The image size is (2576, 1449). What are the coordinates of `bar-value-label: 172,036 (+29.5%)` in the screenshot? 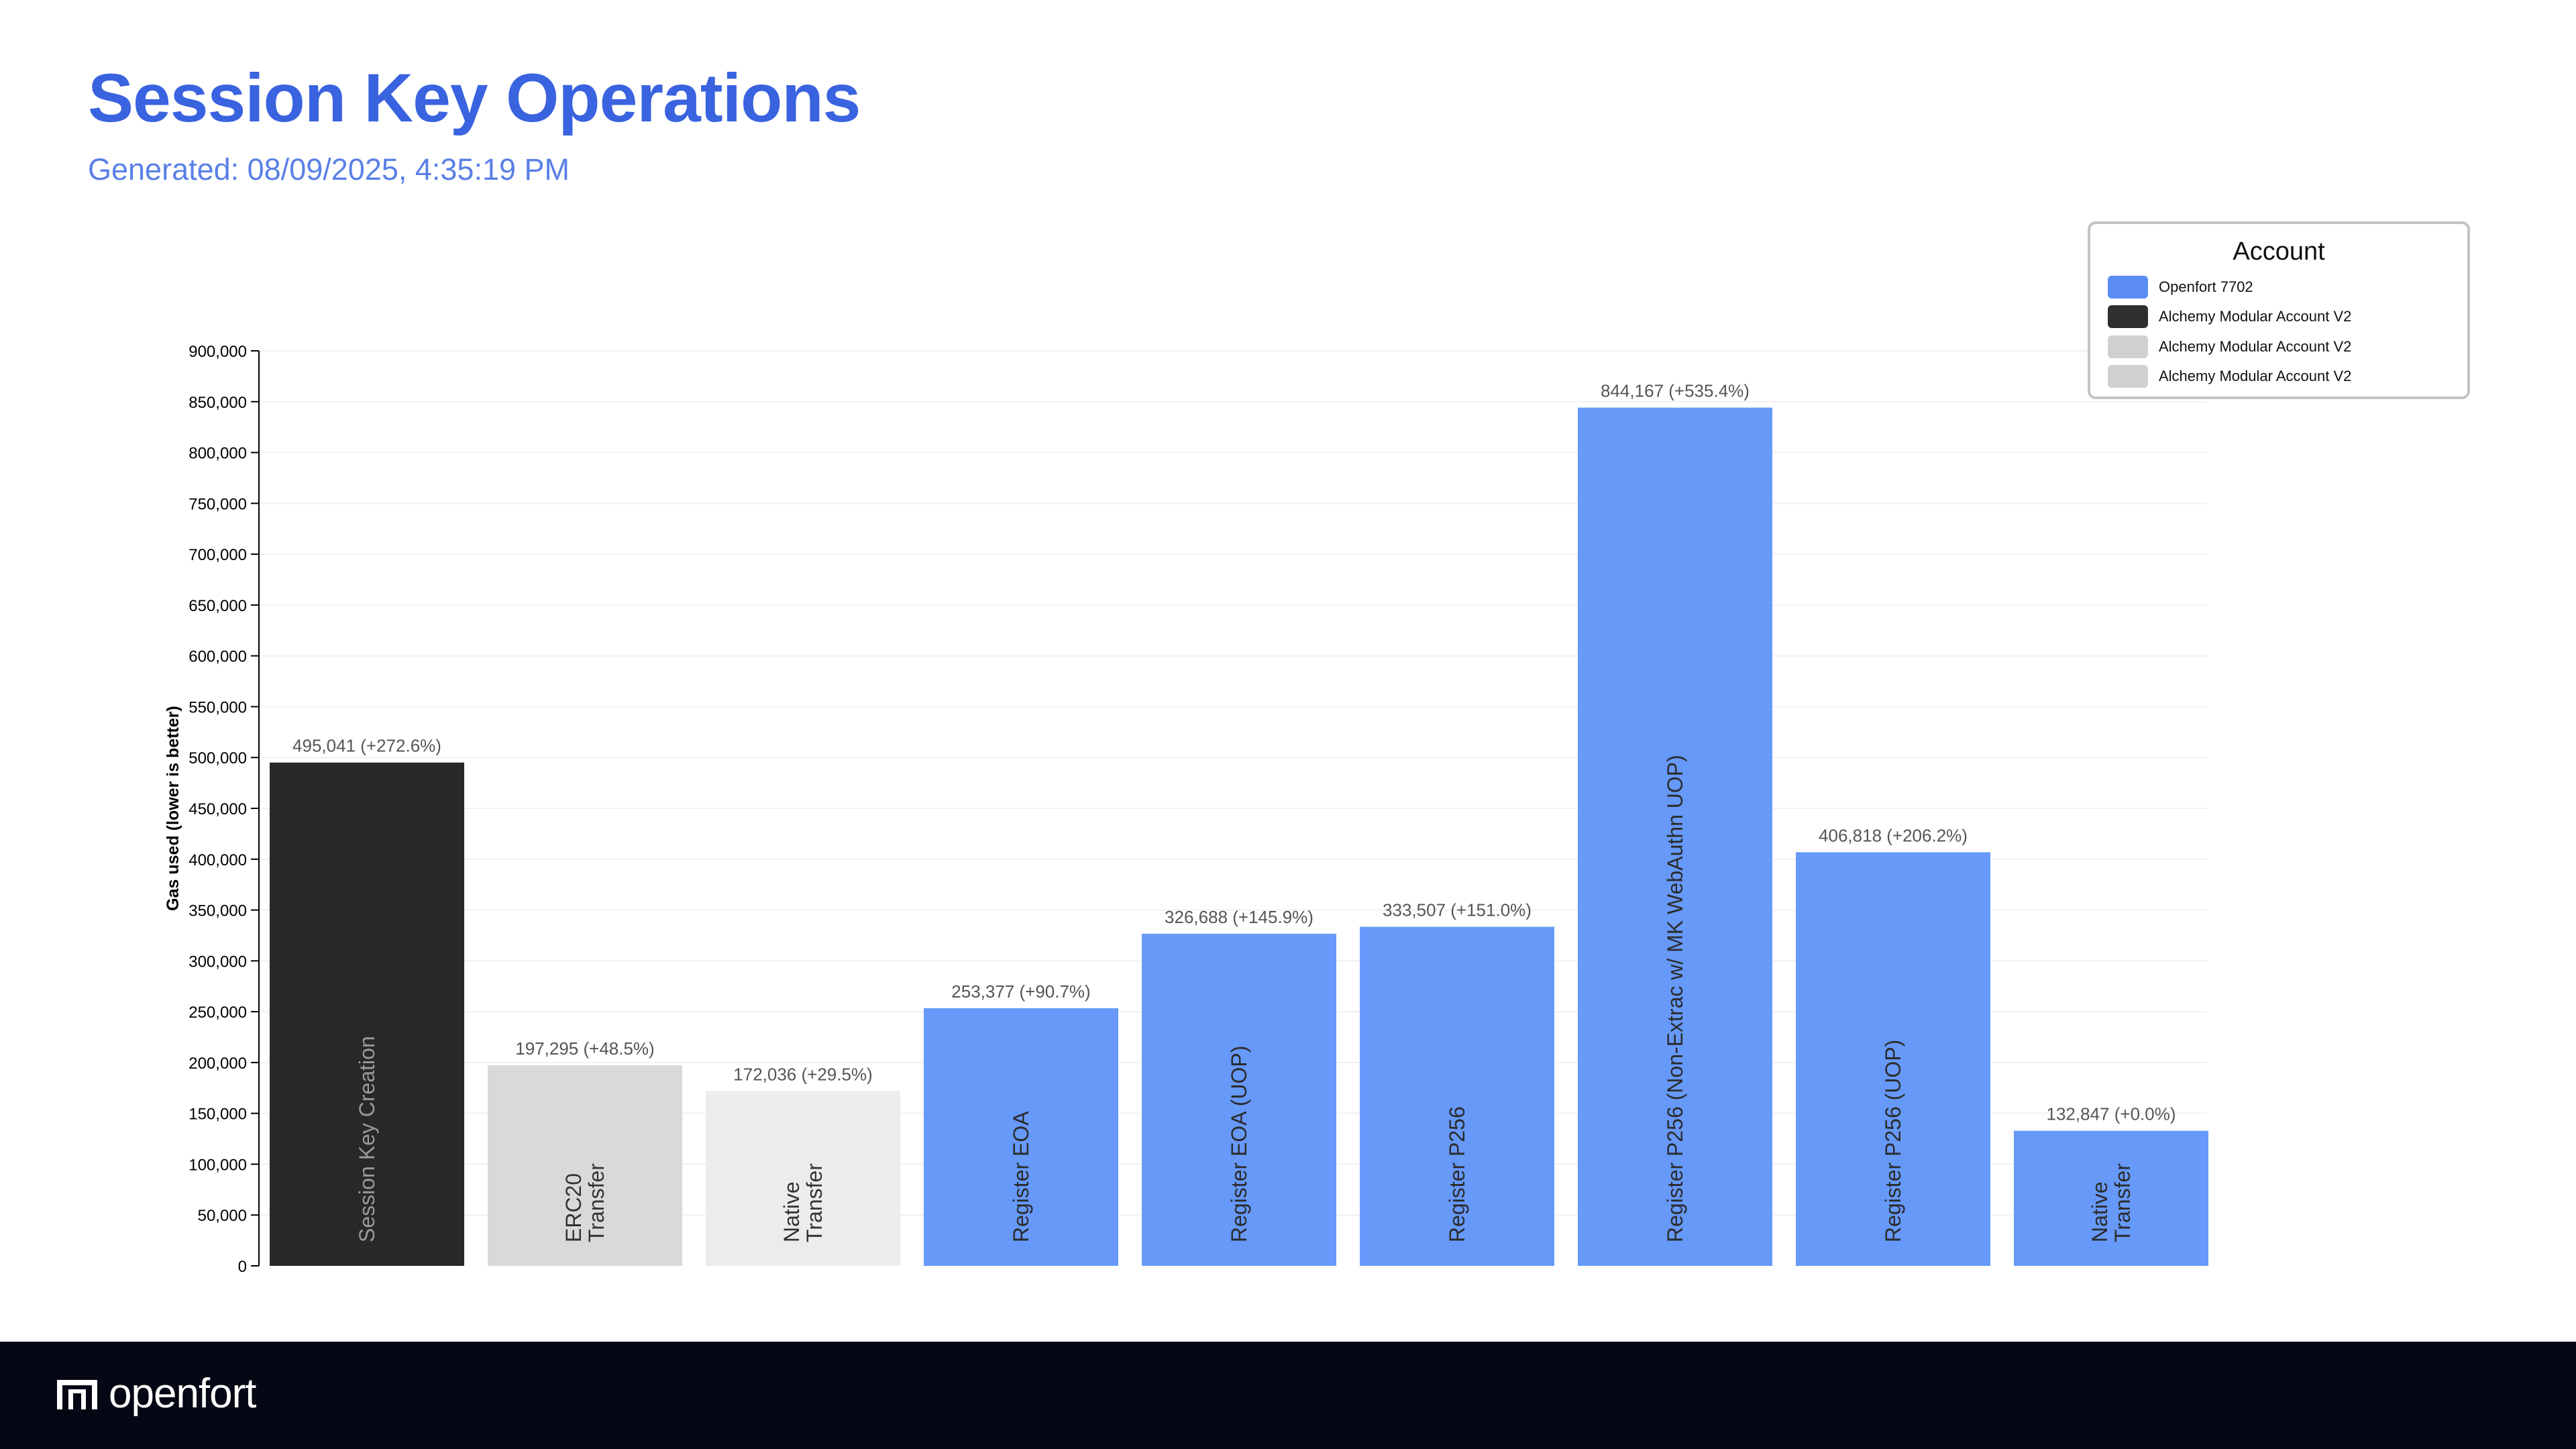 It's located at (802, 1074).